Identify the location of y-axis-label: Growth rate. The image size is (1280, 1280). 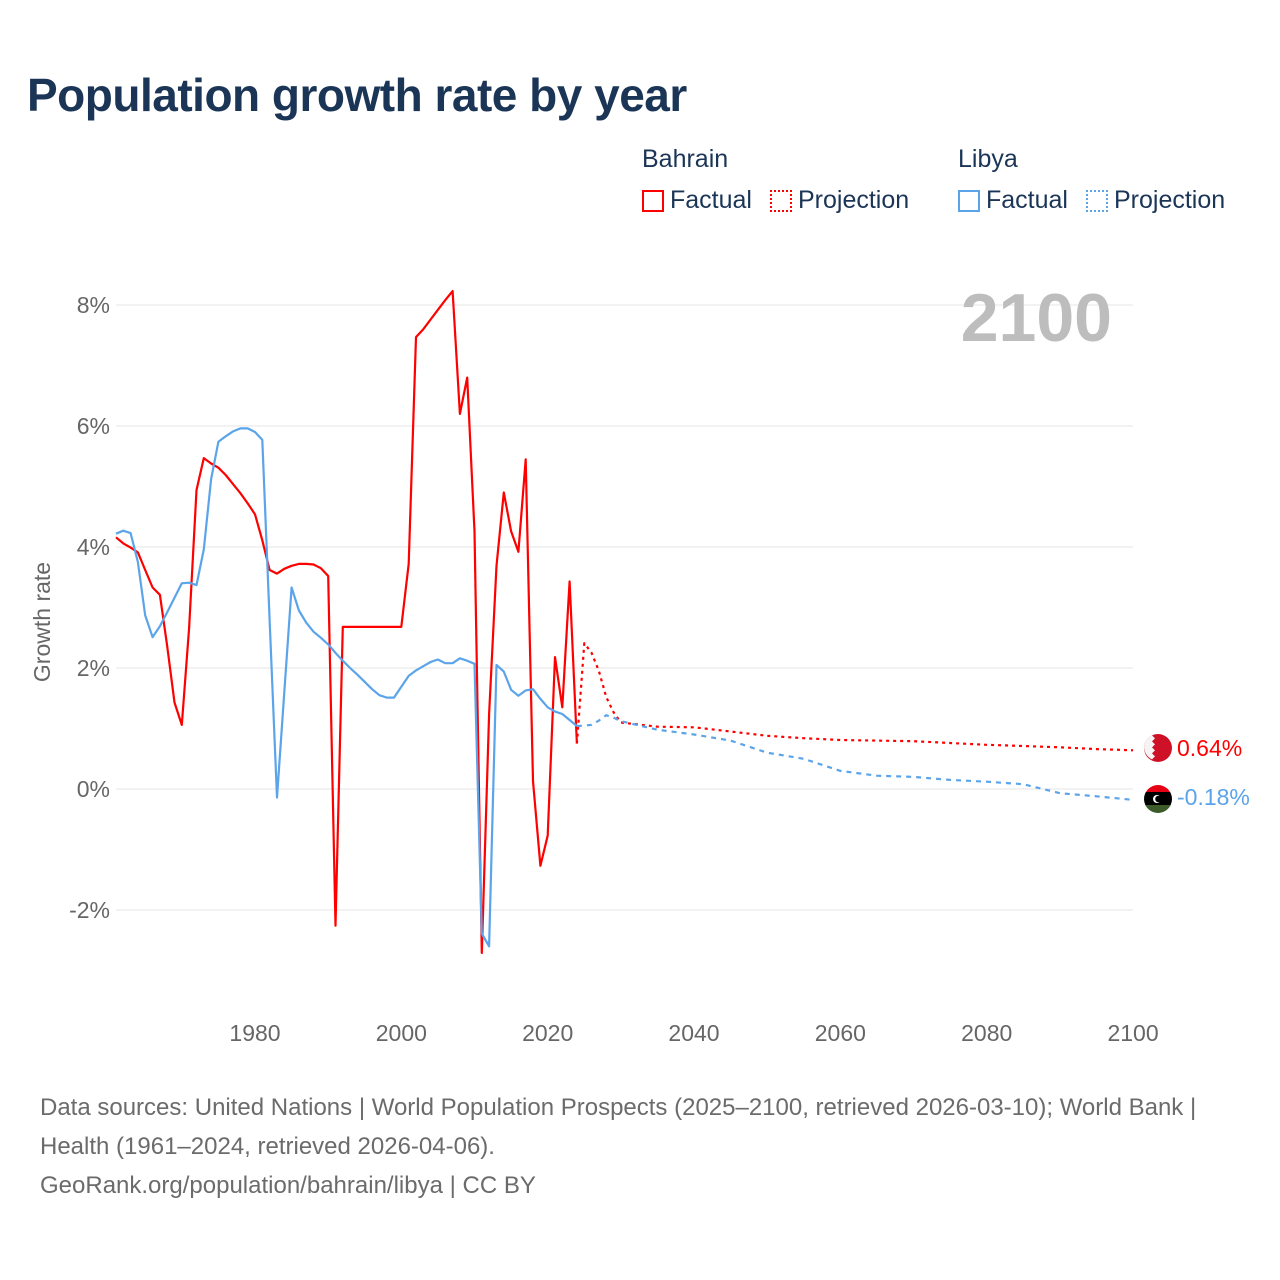
(42, 622).